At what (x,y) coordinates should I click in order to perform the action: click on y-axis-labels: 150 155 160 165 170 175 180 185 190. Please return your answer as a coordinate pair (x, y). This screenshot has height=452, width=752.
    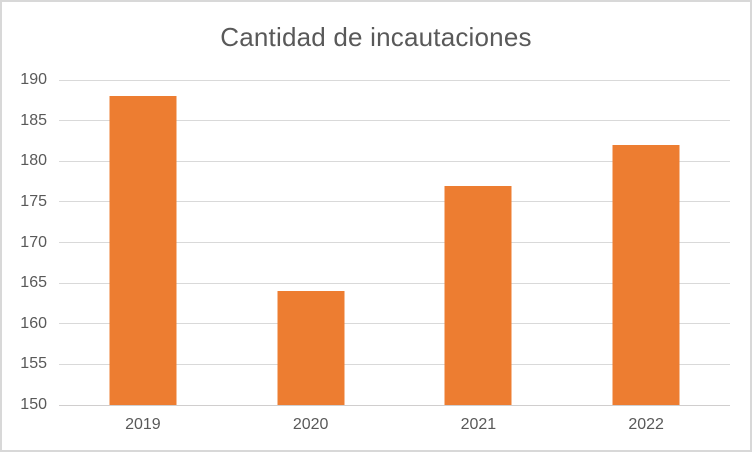
    Looking at the image, I should click on (24, 242).